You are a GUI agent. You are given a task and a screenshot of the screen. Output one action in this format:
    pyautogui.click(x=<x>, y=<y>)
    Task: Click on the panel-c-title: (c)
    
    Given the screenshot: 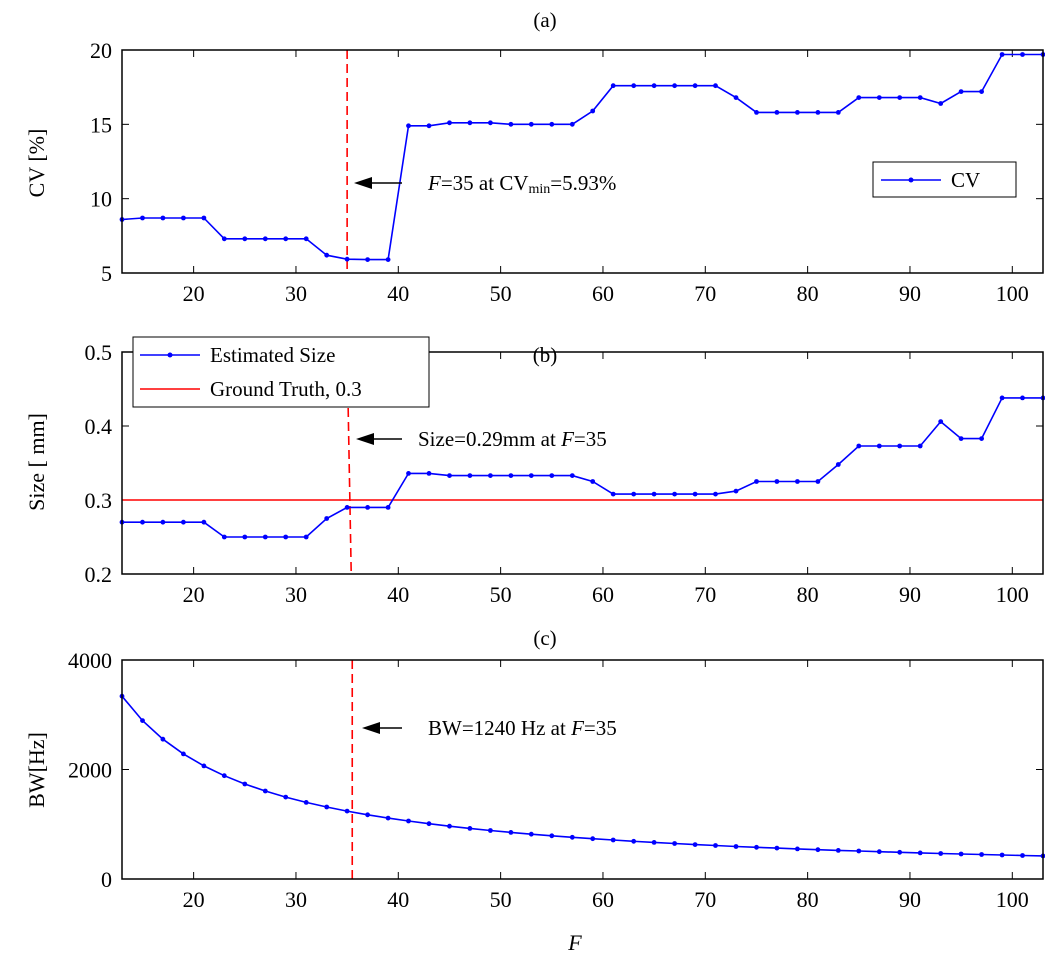 What is the action you would take?
    pyautogui.click(x=544, y=638)
    